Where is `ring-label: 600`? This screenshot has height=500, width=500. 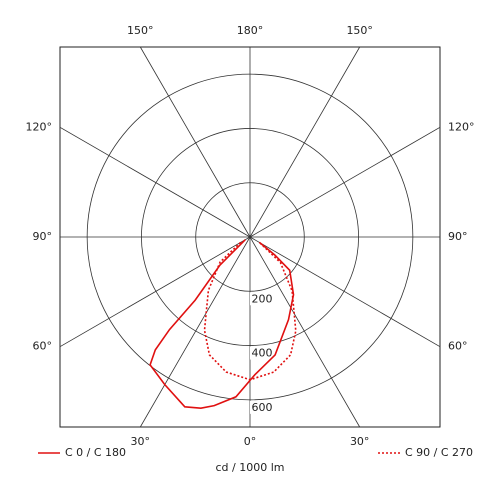
ring-label: 600 is located at coordinates (262, 407).